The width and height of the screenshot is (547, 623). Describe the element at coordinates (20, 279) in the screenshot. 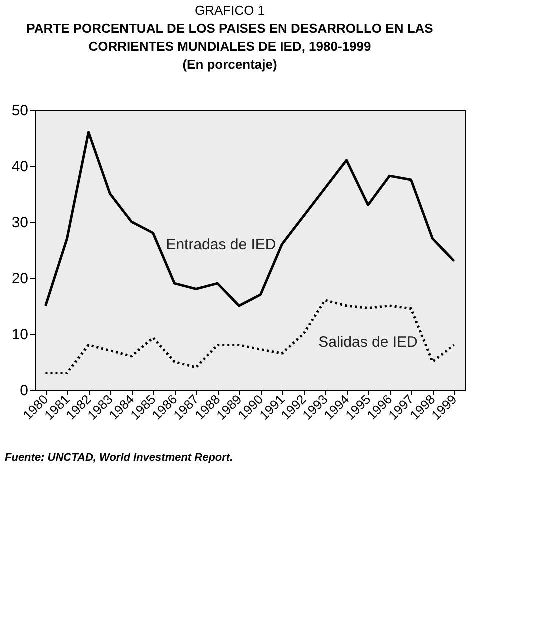

I see `y-tick-label: 20` at that location.